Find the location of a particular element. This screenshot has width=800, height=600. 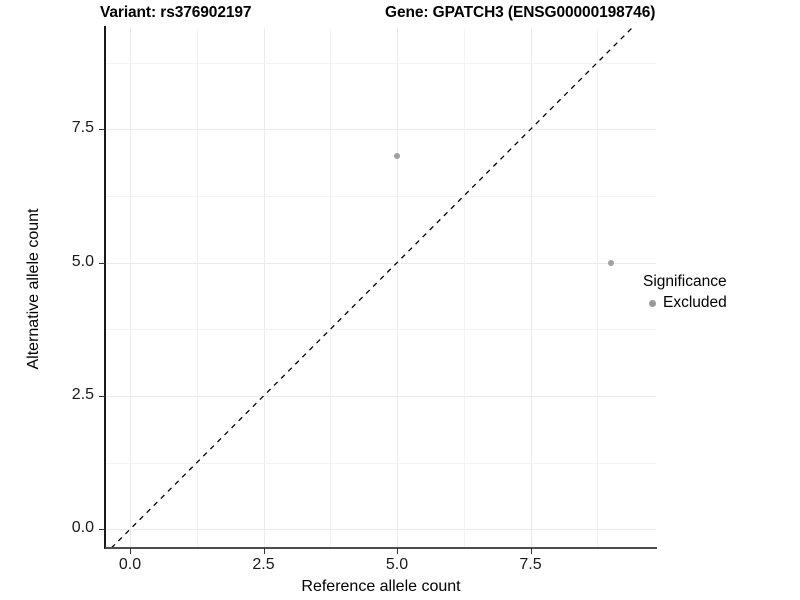

x-axis-label: Reference allele count is located at coordinates (381, 586).